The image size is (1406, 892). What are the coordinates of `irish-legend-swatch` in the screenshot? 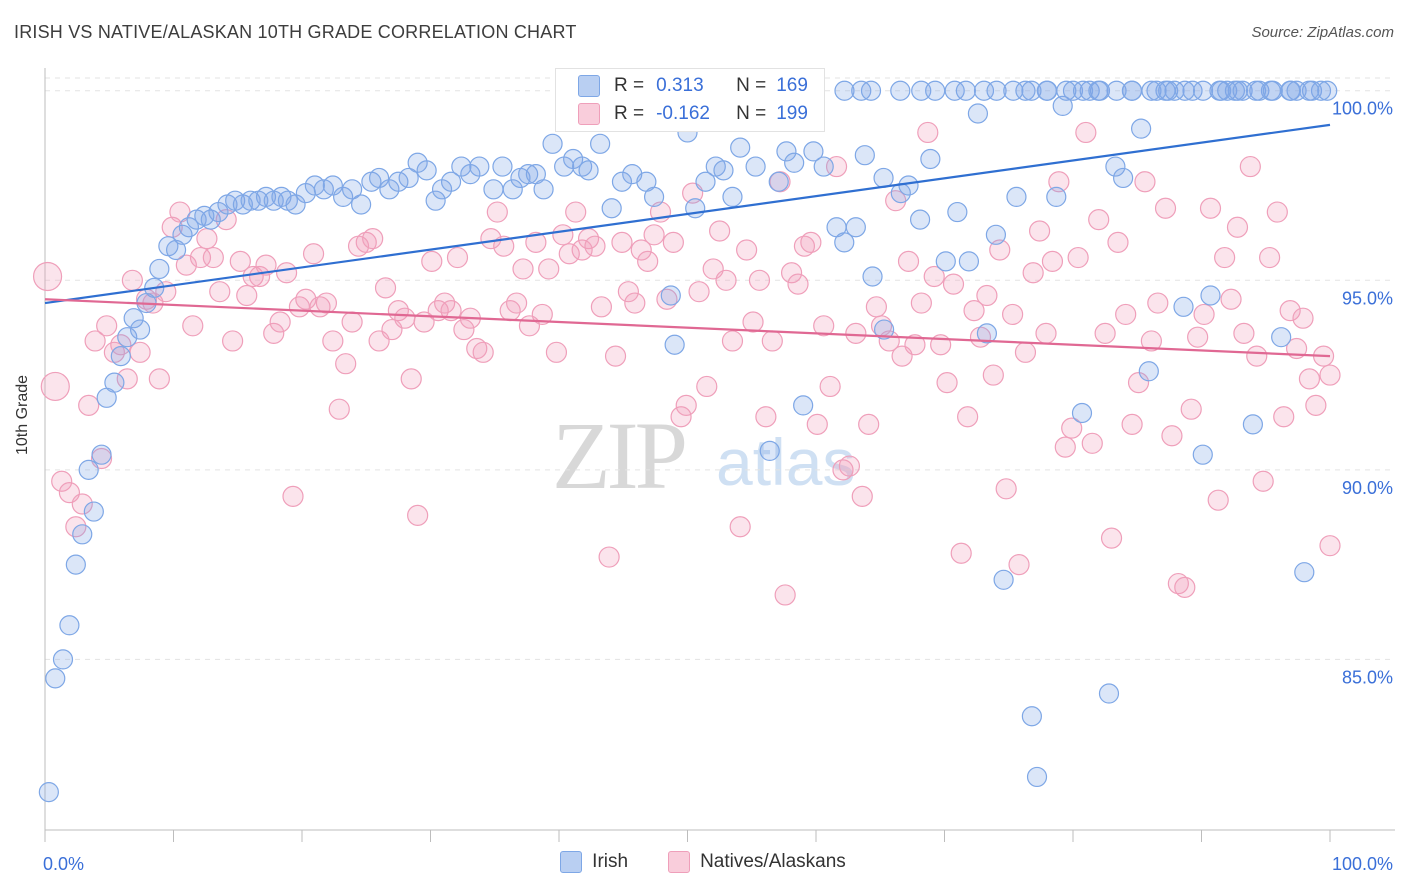 It's located at (571, 862).